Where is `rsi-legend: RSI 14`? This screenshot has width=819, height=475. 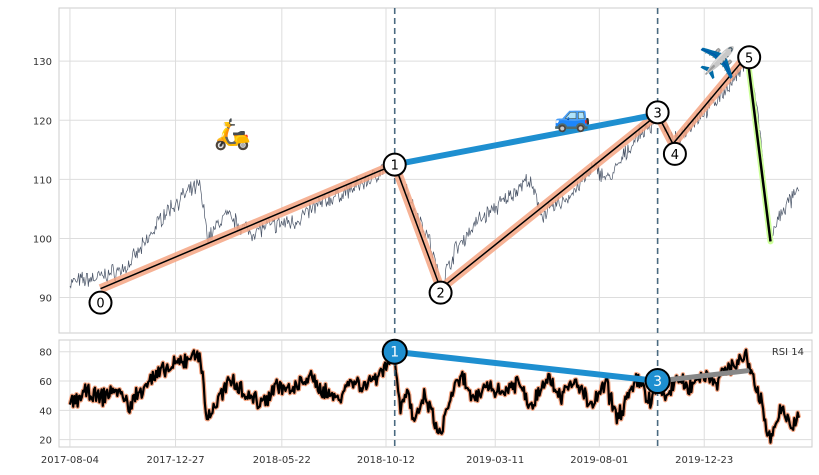
rsi-legend: RSI 14 is located at coordinates (788, 352).